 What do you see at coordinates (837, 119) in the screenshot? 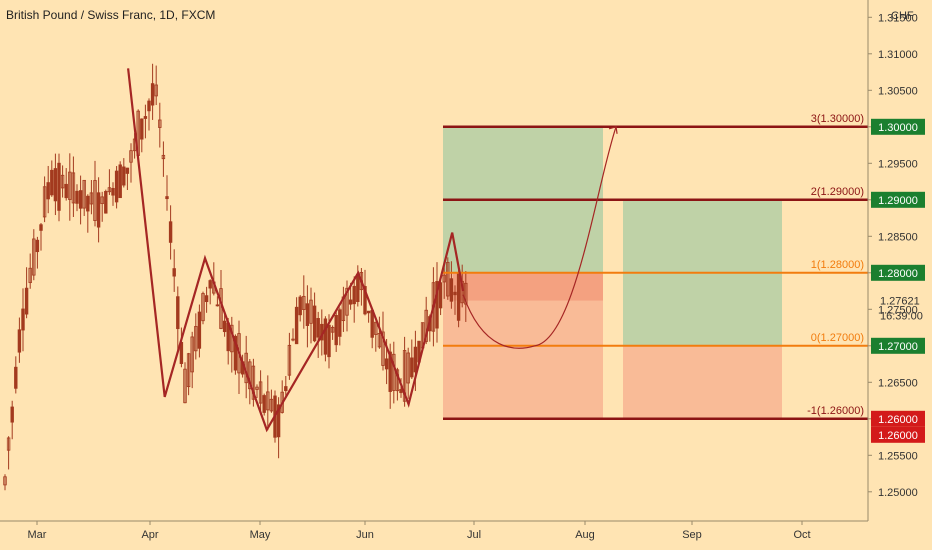
I see `fib-level-label: 3(1.30000)` at bounding box center [837, 119].